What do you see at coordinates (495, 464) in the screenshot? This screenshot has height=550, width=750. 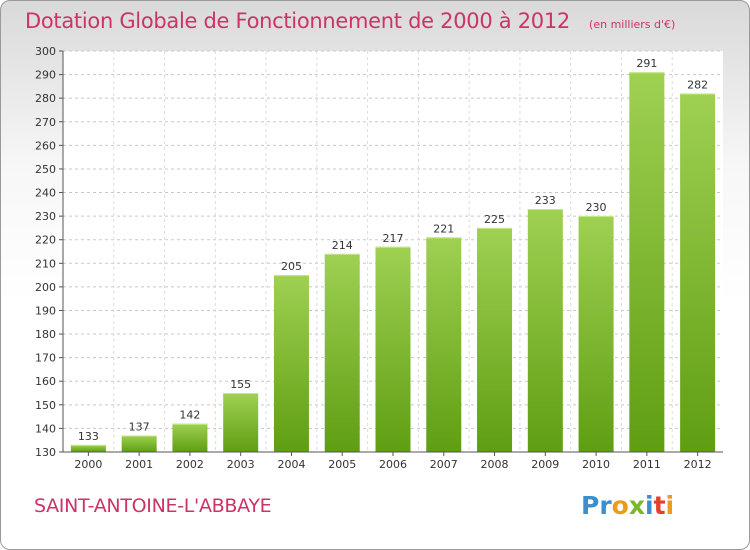 I see `x-tick-label: 2008` at bounding box center [495, 464].